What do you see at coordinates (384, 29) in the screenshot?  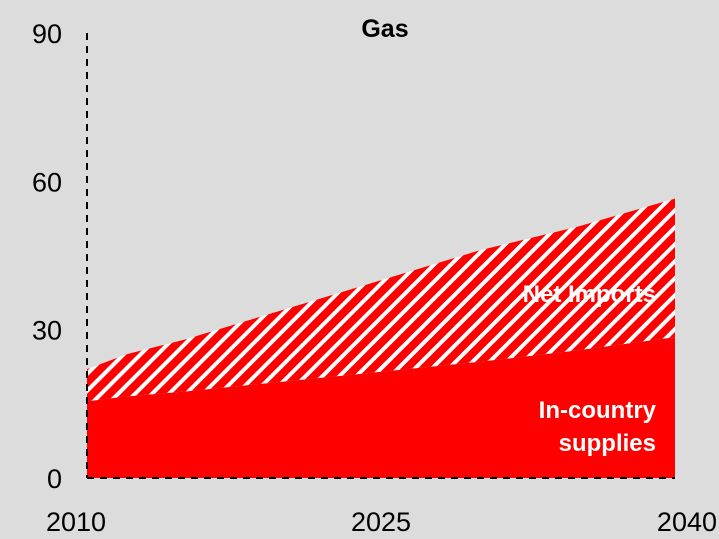 I see `chart-title: Gas` at bounding box center [384, 29].